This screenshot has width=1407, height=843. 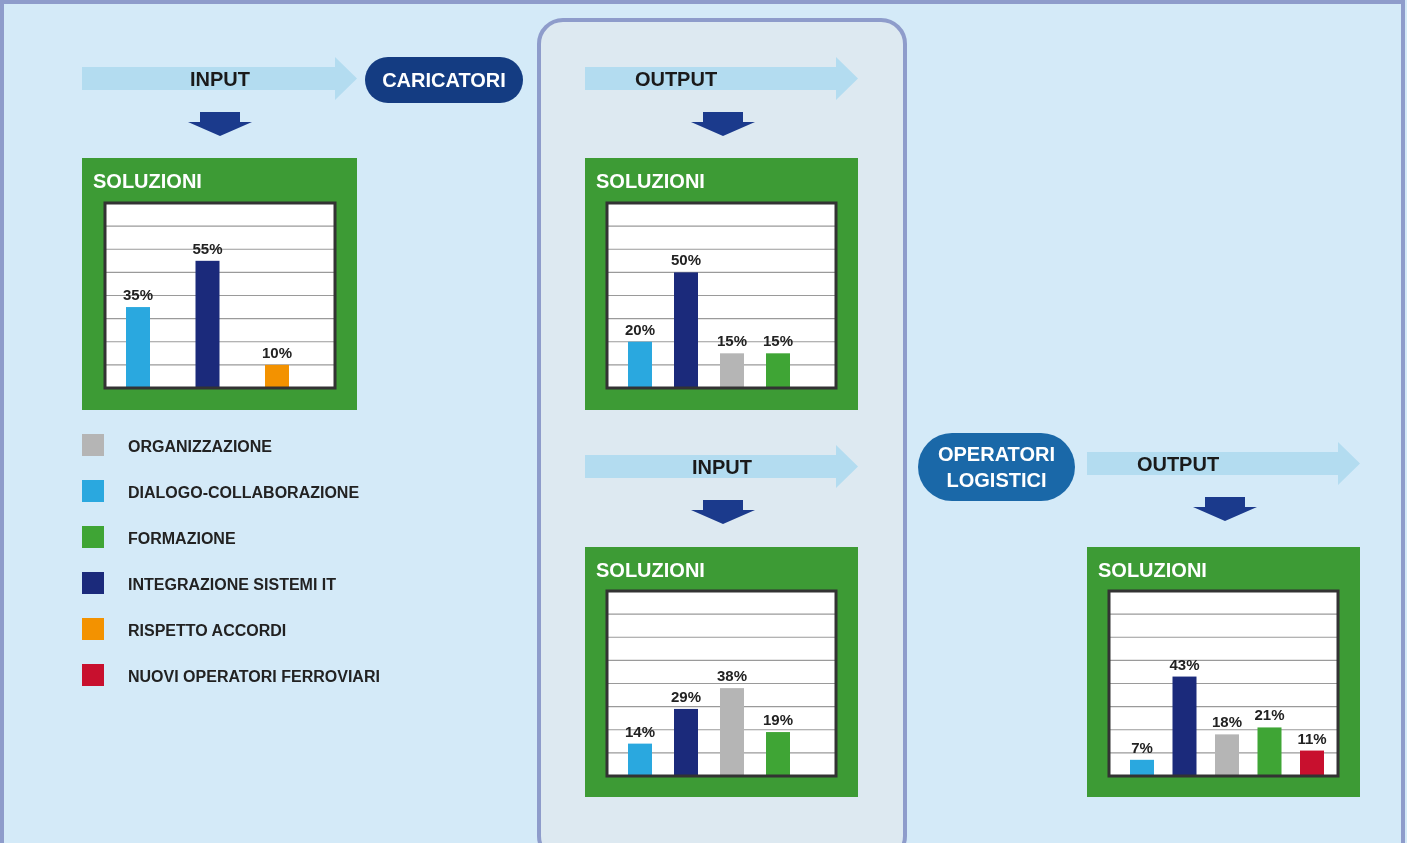 What do you see at coordinates (686, 260) in the screenshot?
I see `data-label: 50%` at bounding box center [686, 260].